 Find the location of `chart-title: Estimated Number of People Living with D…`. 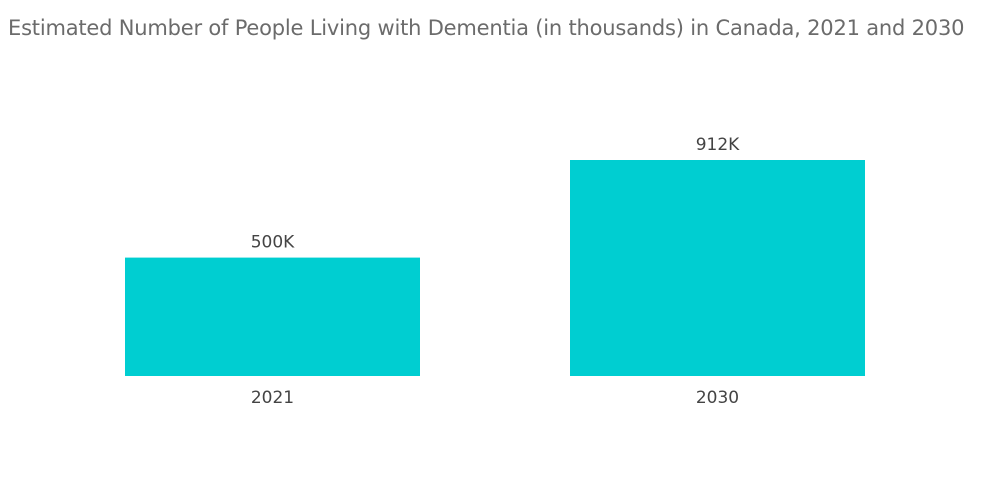

chart-title: Estimated Number of People Living with D… is located at coordinates (486, 28).